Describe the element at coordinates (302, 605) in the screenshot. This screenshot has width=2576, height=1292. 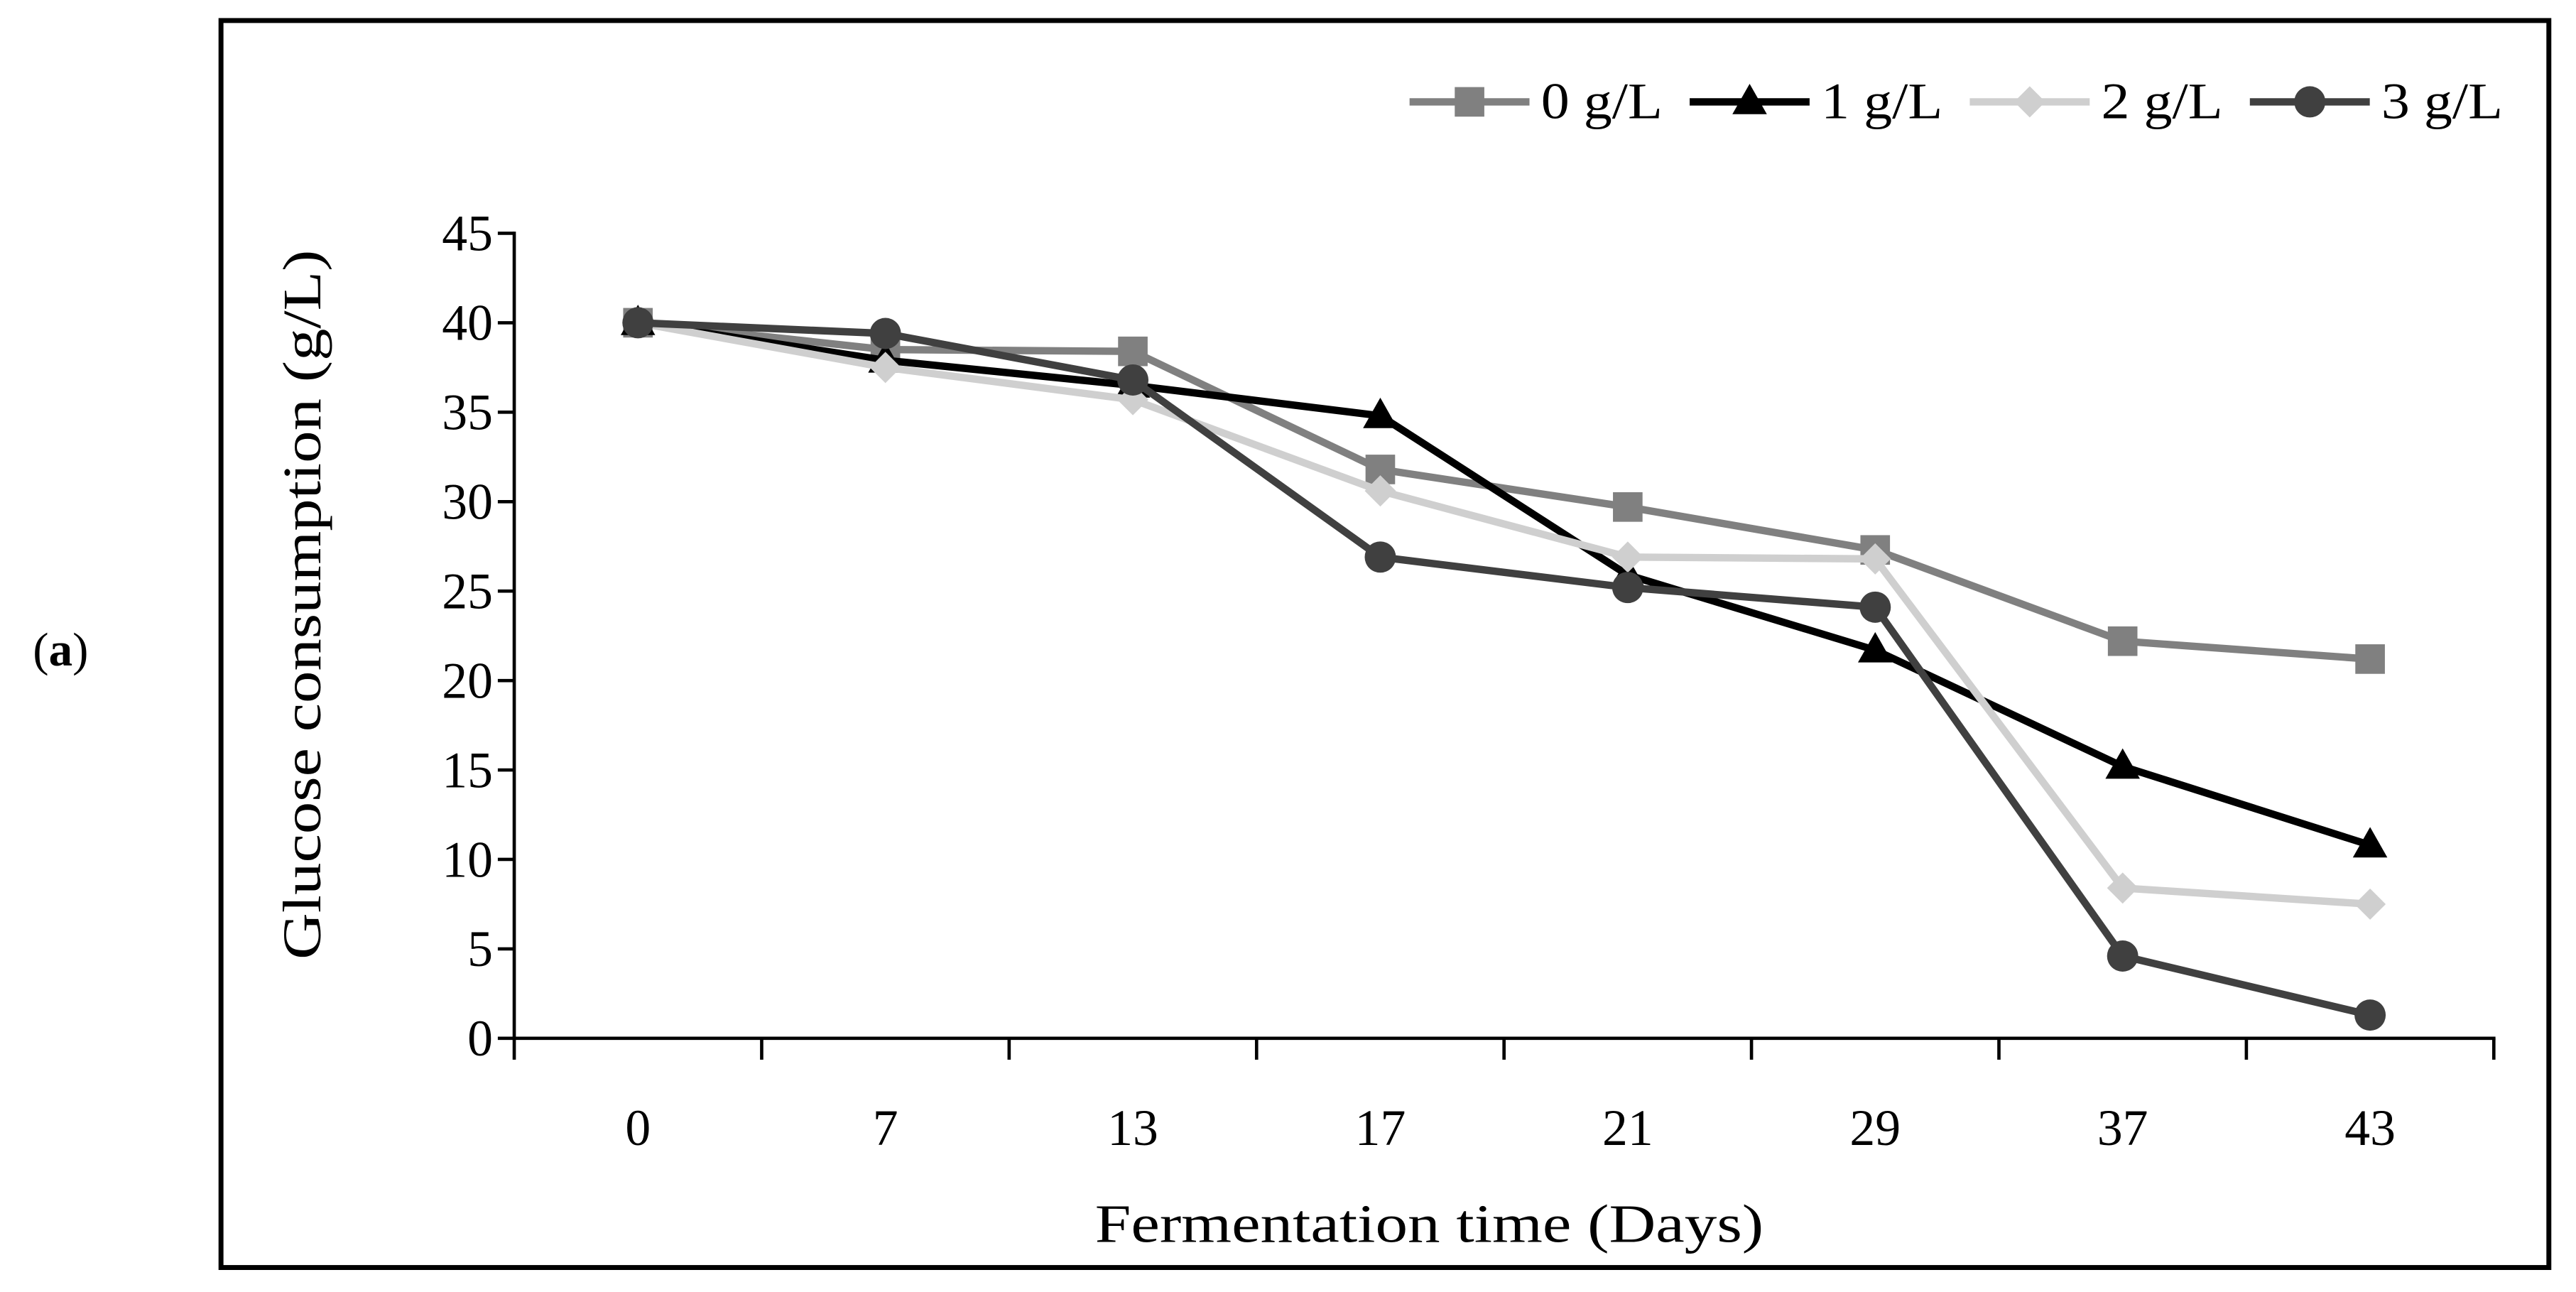
I see `y-axis-title: Glucose consumption (g/L)` at that location.